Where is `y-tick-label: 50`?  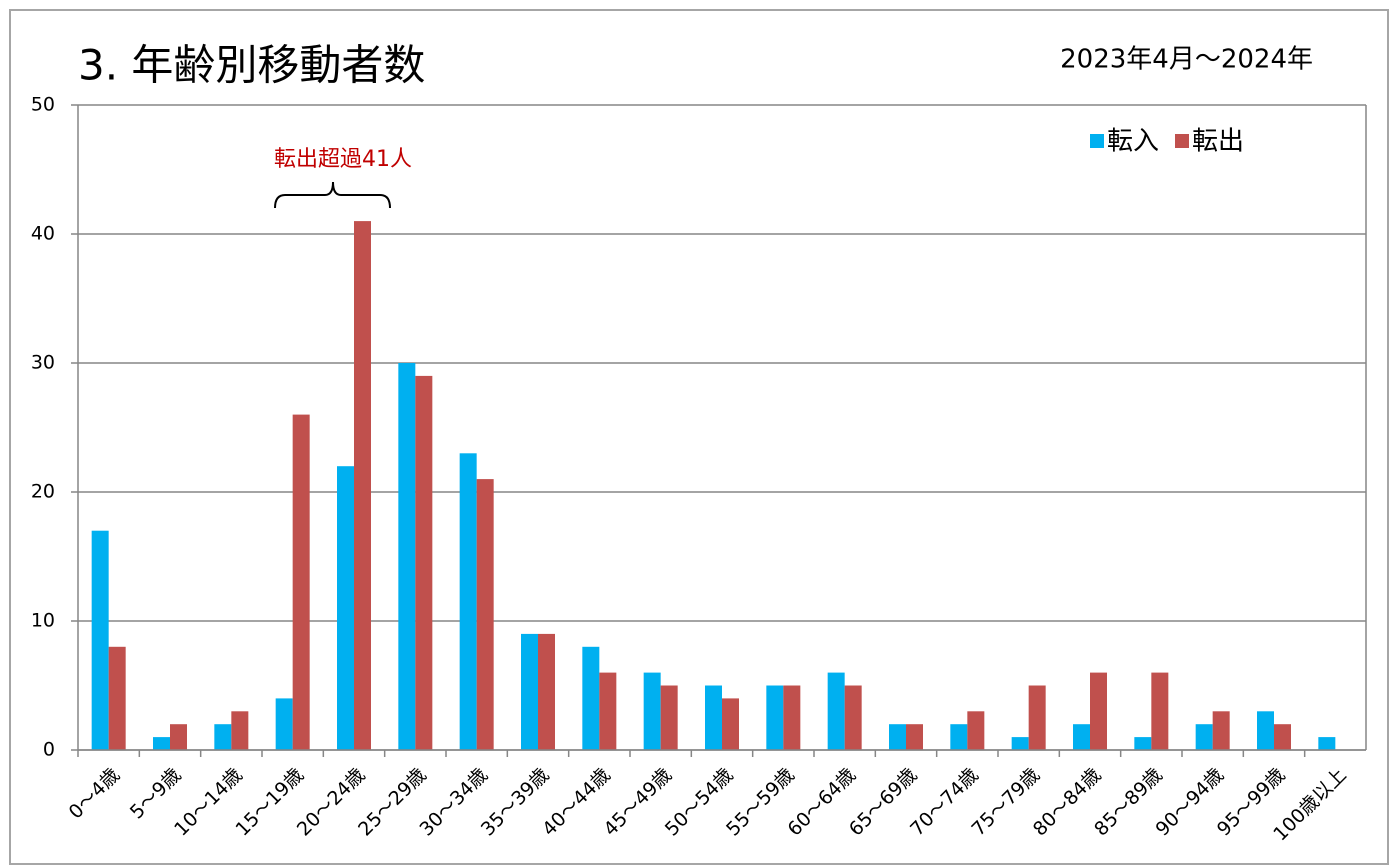 y-tick-label: 50 is located at coordinates (43, 105).